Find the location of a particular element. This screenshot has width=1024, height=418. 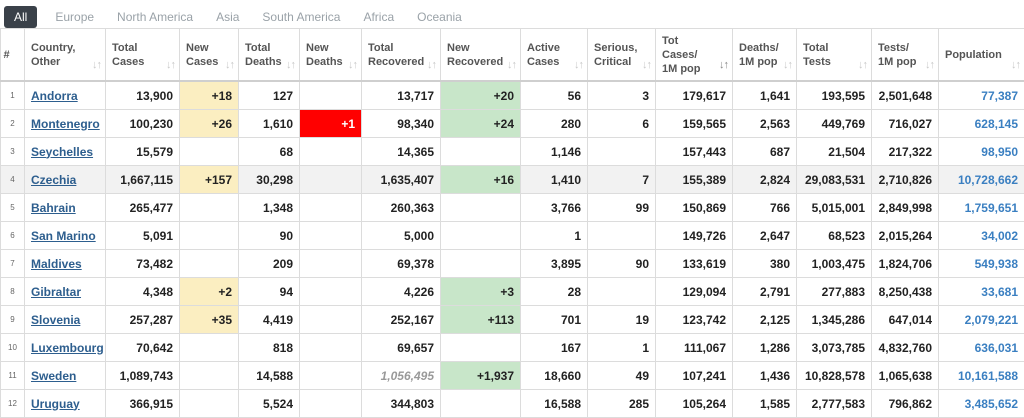

new-cases-cell: +35 is located at coordinates (209, 320).